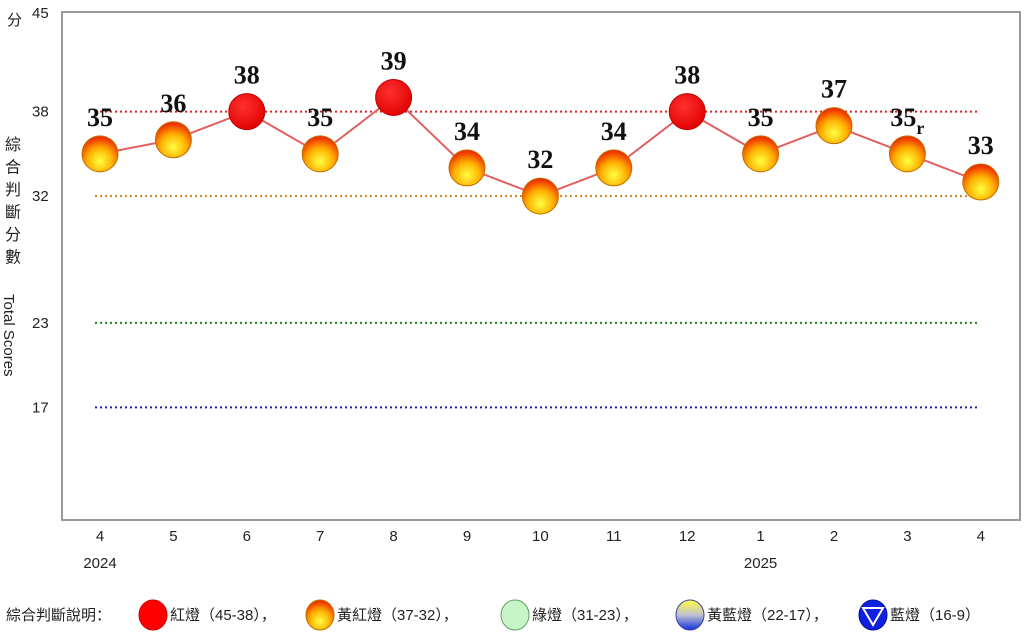 The height and width of the screenshot is (637, 1024). Describe the element at coordinates (834, 89) in the screenshot. I see `data-label: 37` at that location.